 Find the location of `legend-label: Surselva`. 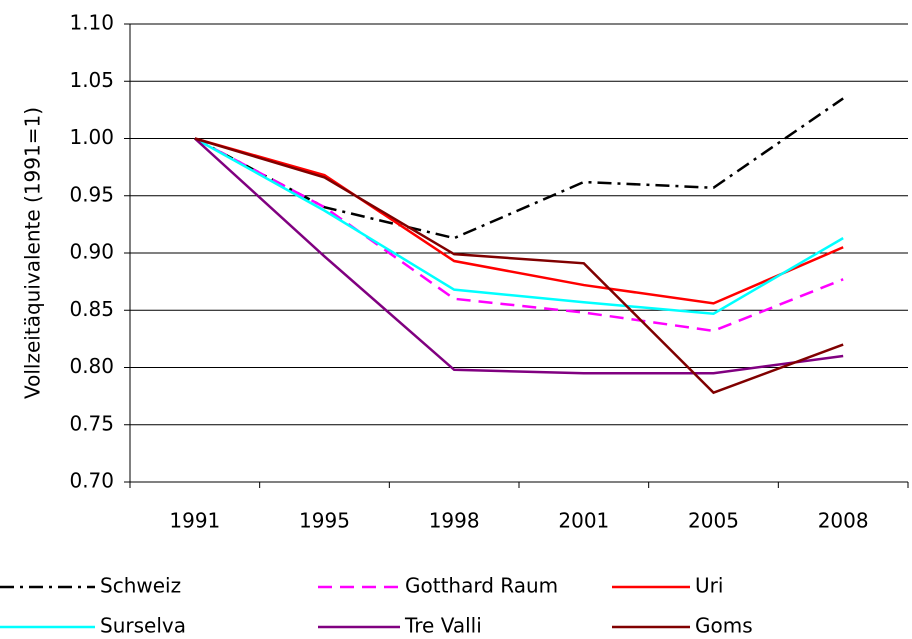

legend-label: Surselva is located at coordinates (143, 626).